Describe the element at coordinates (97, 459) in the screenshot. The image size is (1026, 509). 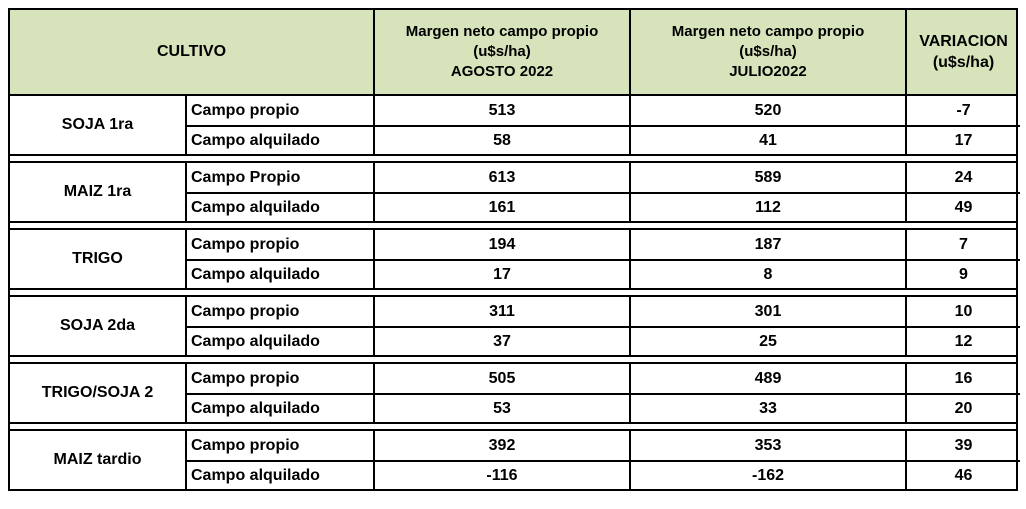
I see `crop-name: MAIZ tardio` at that location.